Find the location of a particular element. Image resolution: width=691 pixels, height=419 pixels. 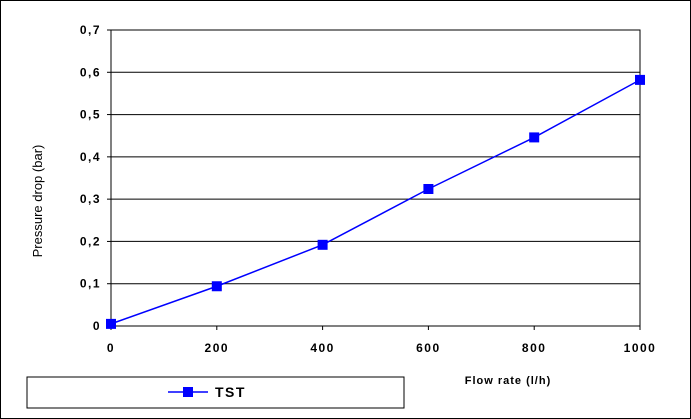

legend: TST is located at coordinates (215, 392).